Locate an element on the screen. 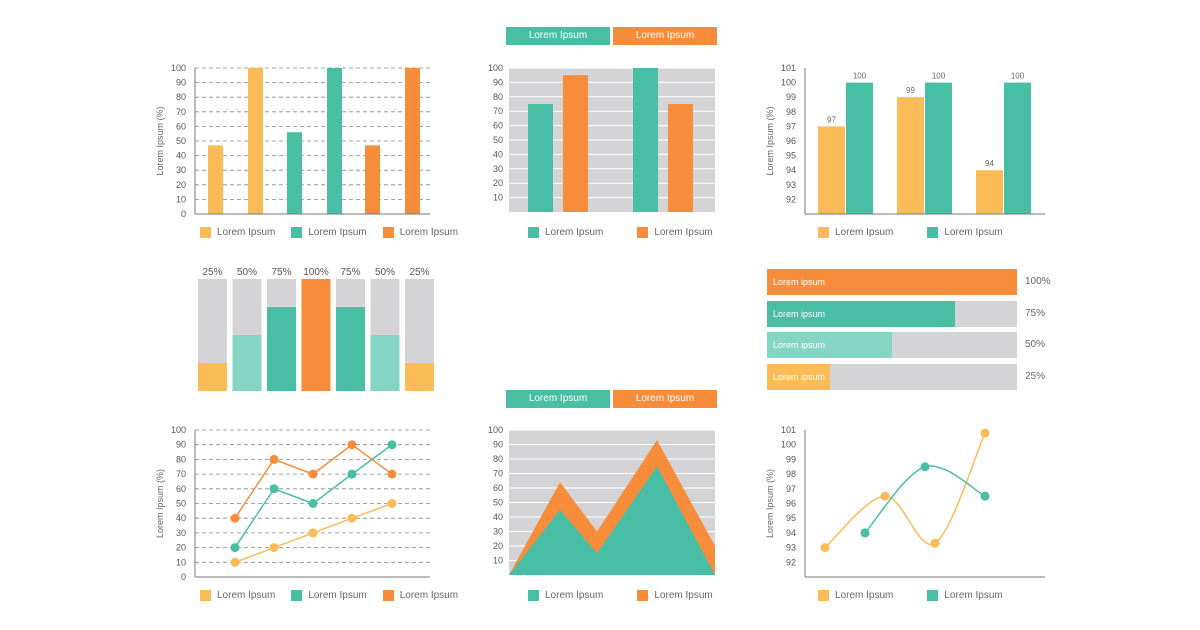  data-label: 100 is located at coordinates (939, 76).